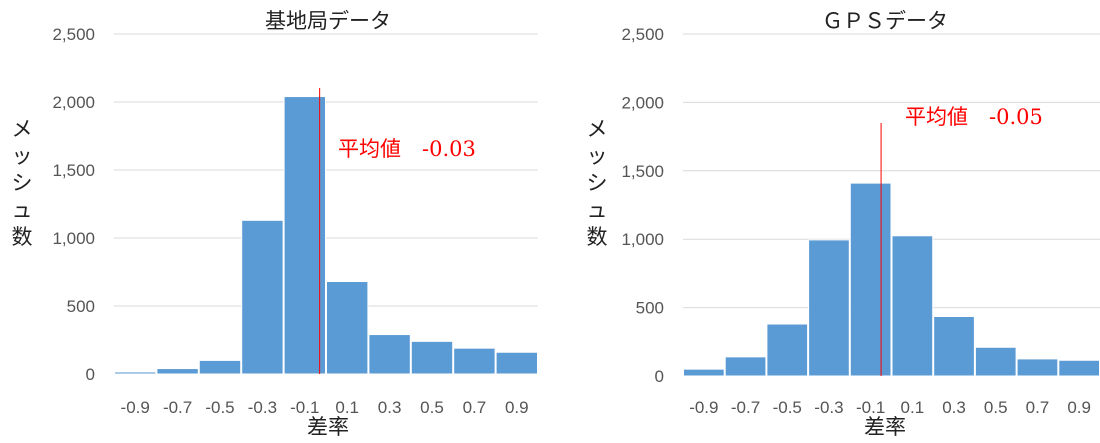 Image resolution: width=1100 pixels, height=443 pixels. Describe the element at coordinates (703, 407) in the screenshot. I see `chart-1-x-tick-label: -0.9` at that location.